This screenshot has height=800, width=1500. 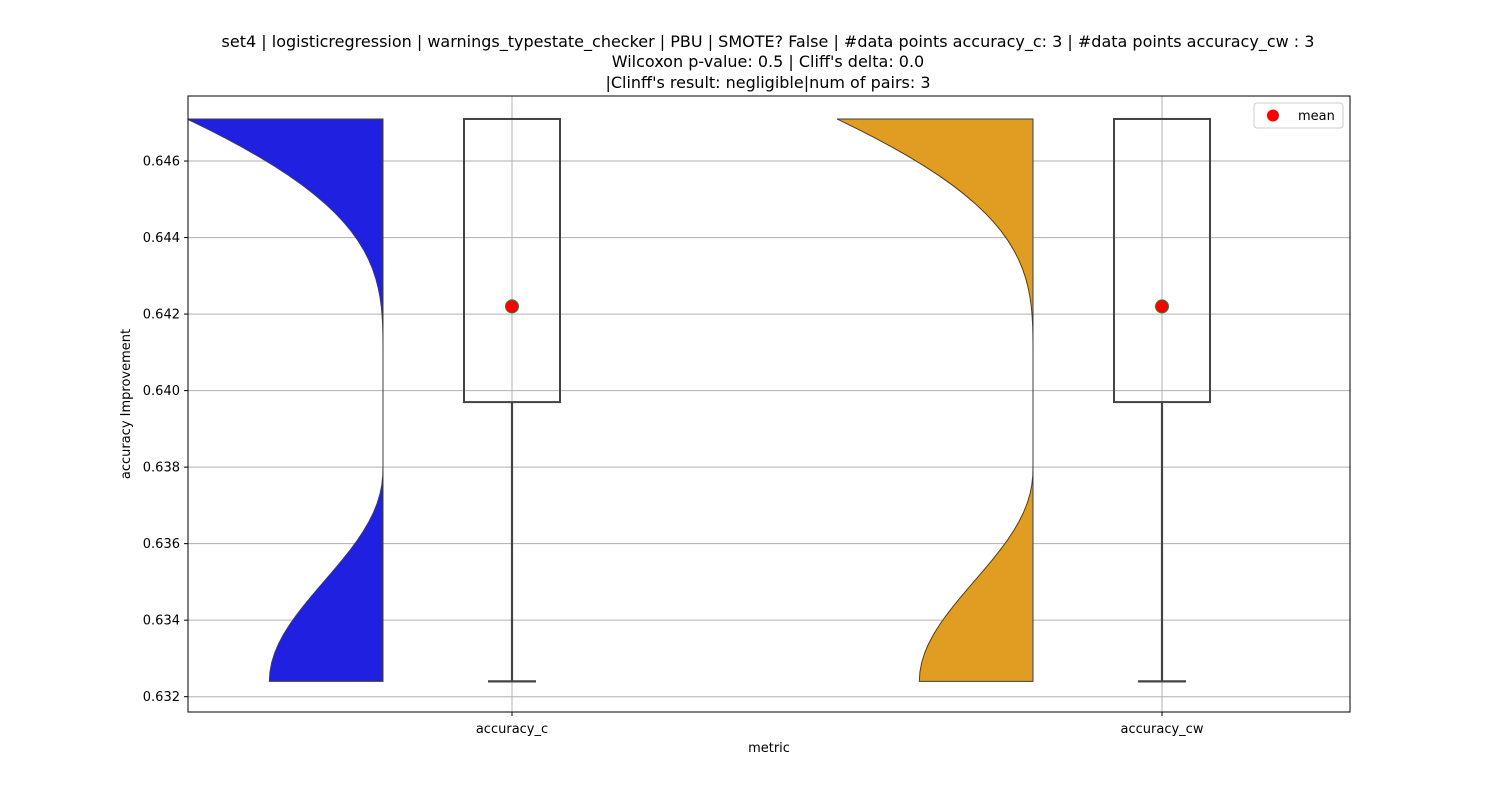 I want to click on y-tick-label: 0.640, so click(x=161, y=391).